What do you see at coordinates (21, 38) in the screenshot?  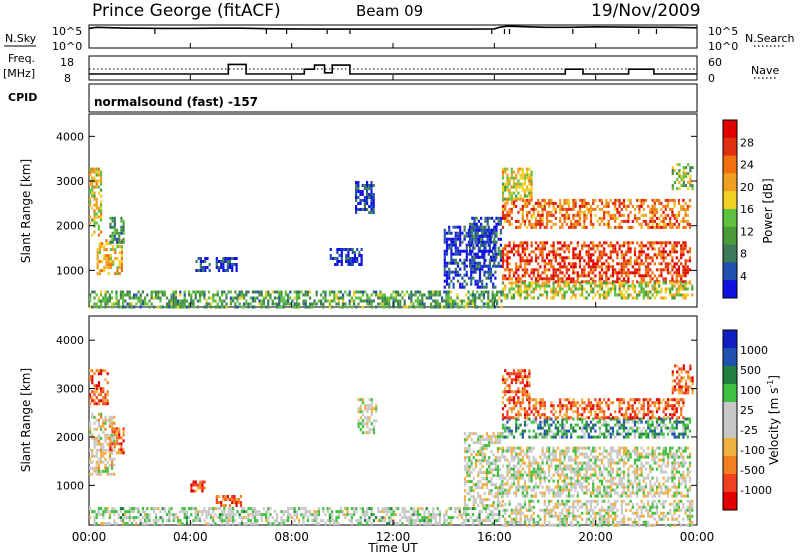 I see `nsky-label: N.Sky` at bounding box center [21, 38].